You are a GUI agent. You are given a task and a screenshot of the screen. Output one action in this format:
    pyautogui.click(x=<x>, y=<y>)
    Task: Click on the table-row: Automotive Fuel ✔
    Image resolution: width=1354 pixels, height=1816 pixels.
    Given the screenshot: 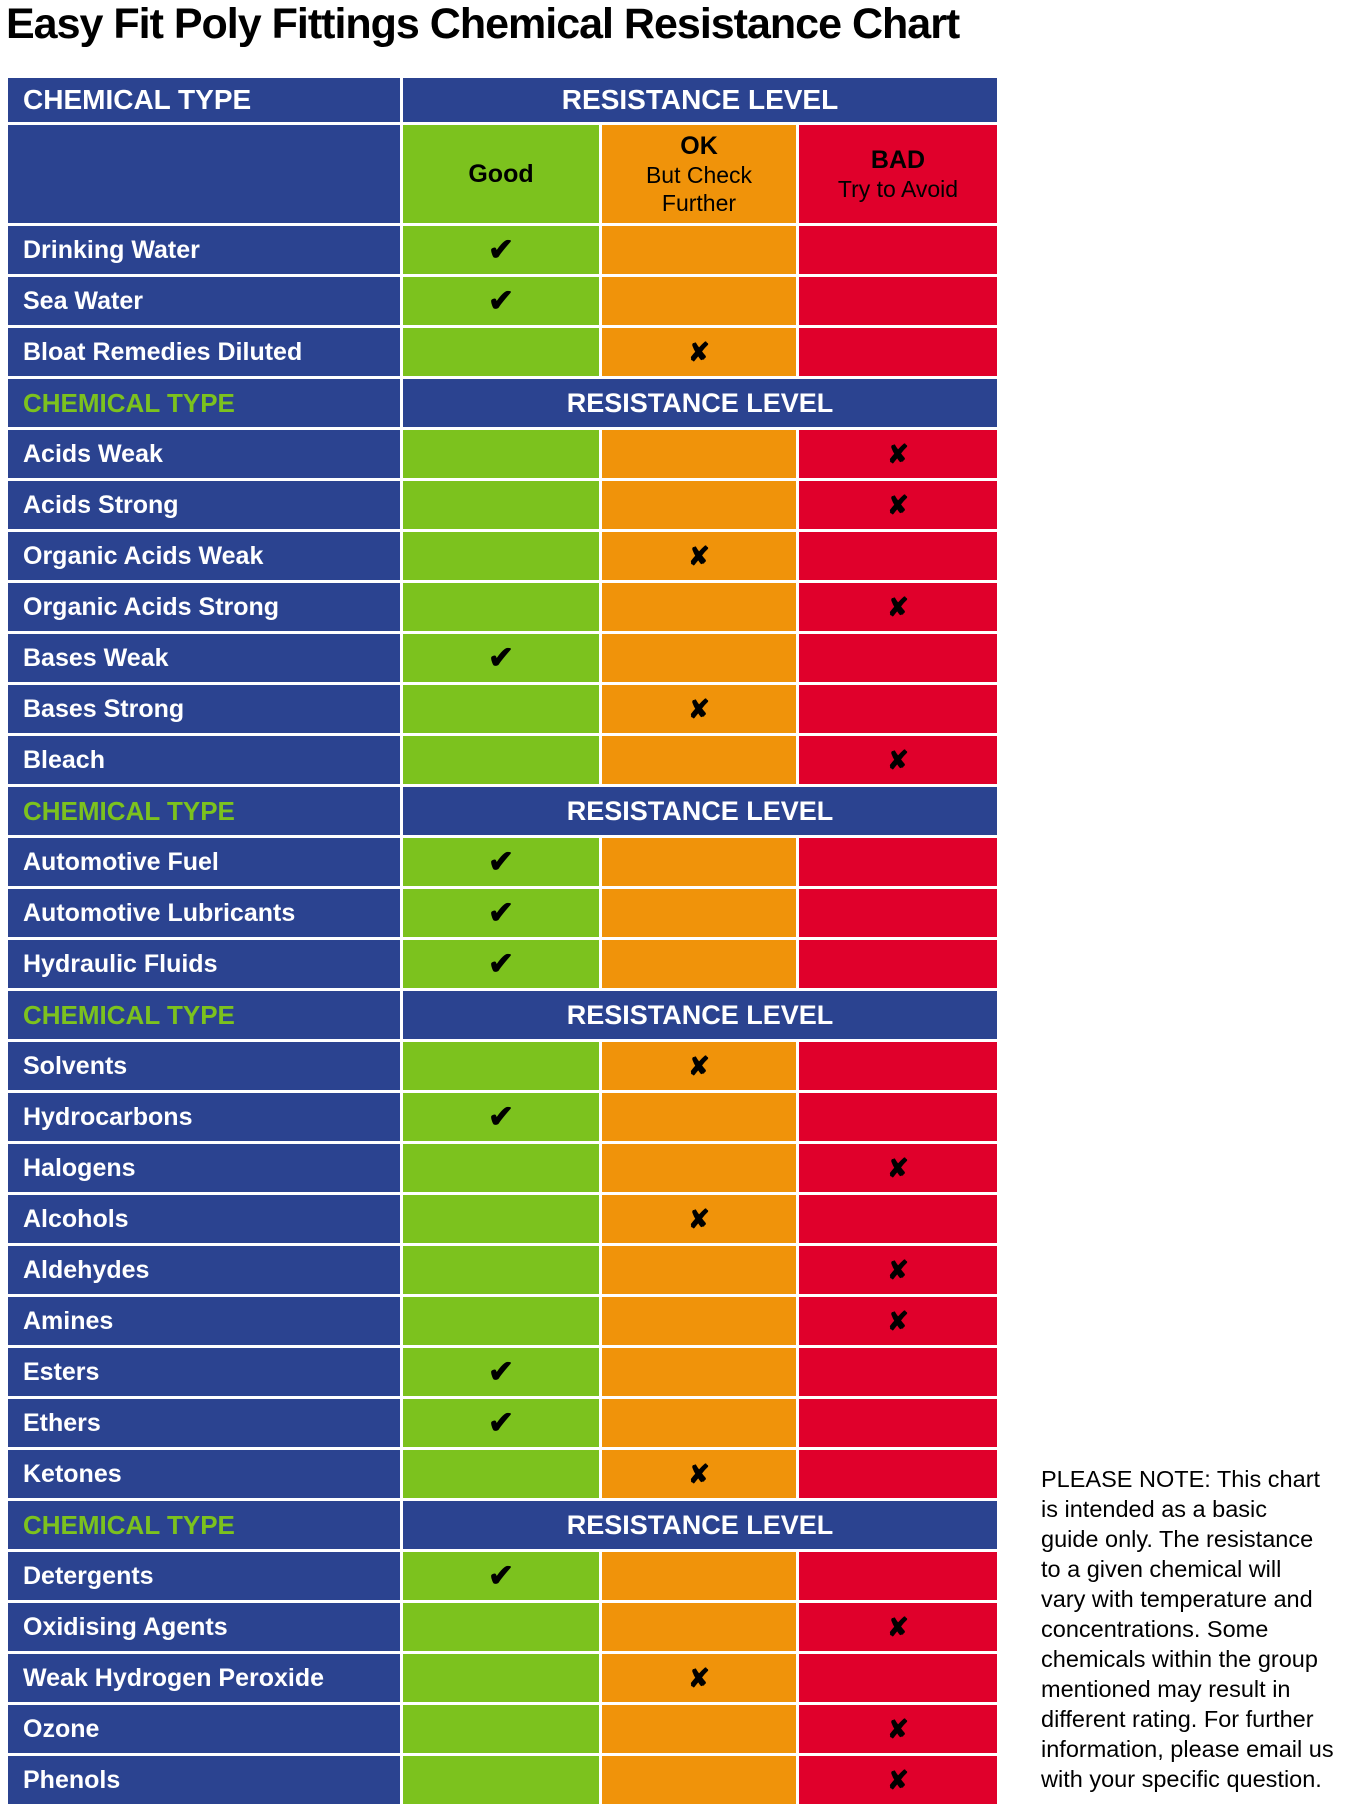 What is the action you would take?
    pyautogui.click(x=502, y=862)
    